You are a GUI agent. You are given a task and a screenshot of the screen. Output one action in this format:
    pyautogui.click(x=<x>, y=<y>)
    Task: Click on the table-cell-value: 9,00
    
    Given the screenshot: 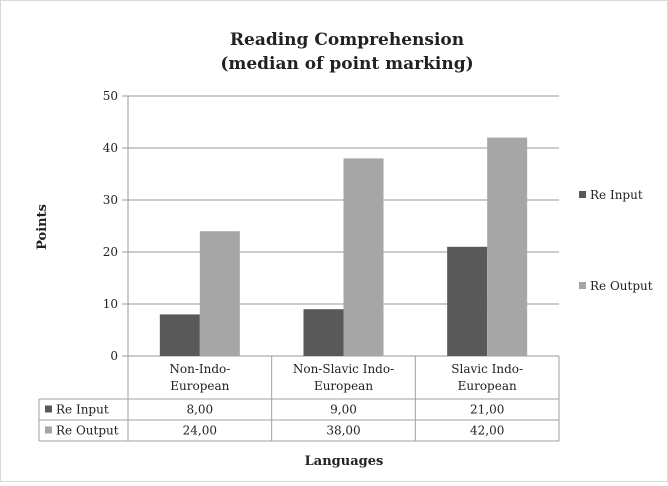 What is the action you would take?
    pyautogui.click(x=343, y=410)
    